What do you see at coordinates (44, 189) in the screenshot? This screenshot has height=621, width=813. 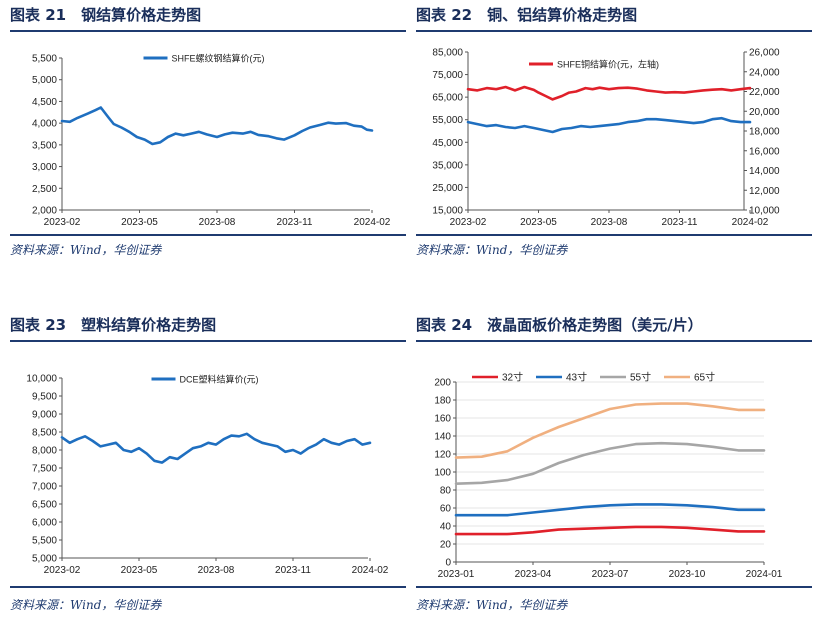 I see `y-tick-label: 2,500` at bounding box center [44, 189].